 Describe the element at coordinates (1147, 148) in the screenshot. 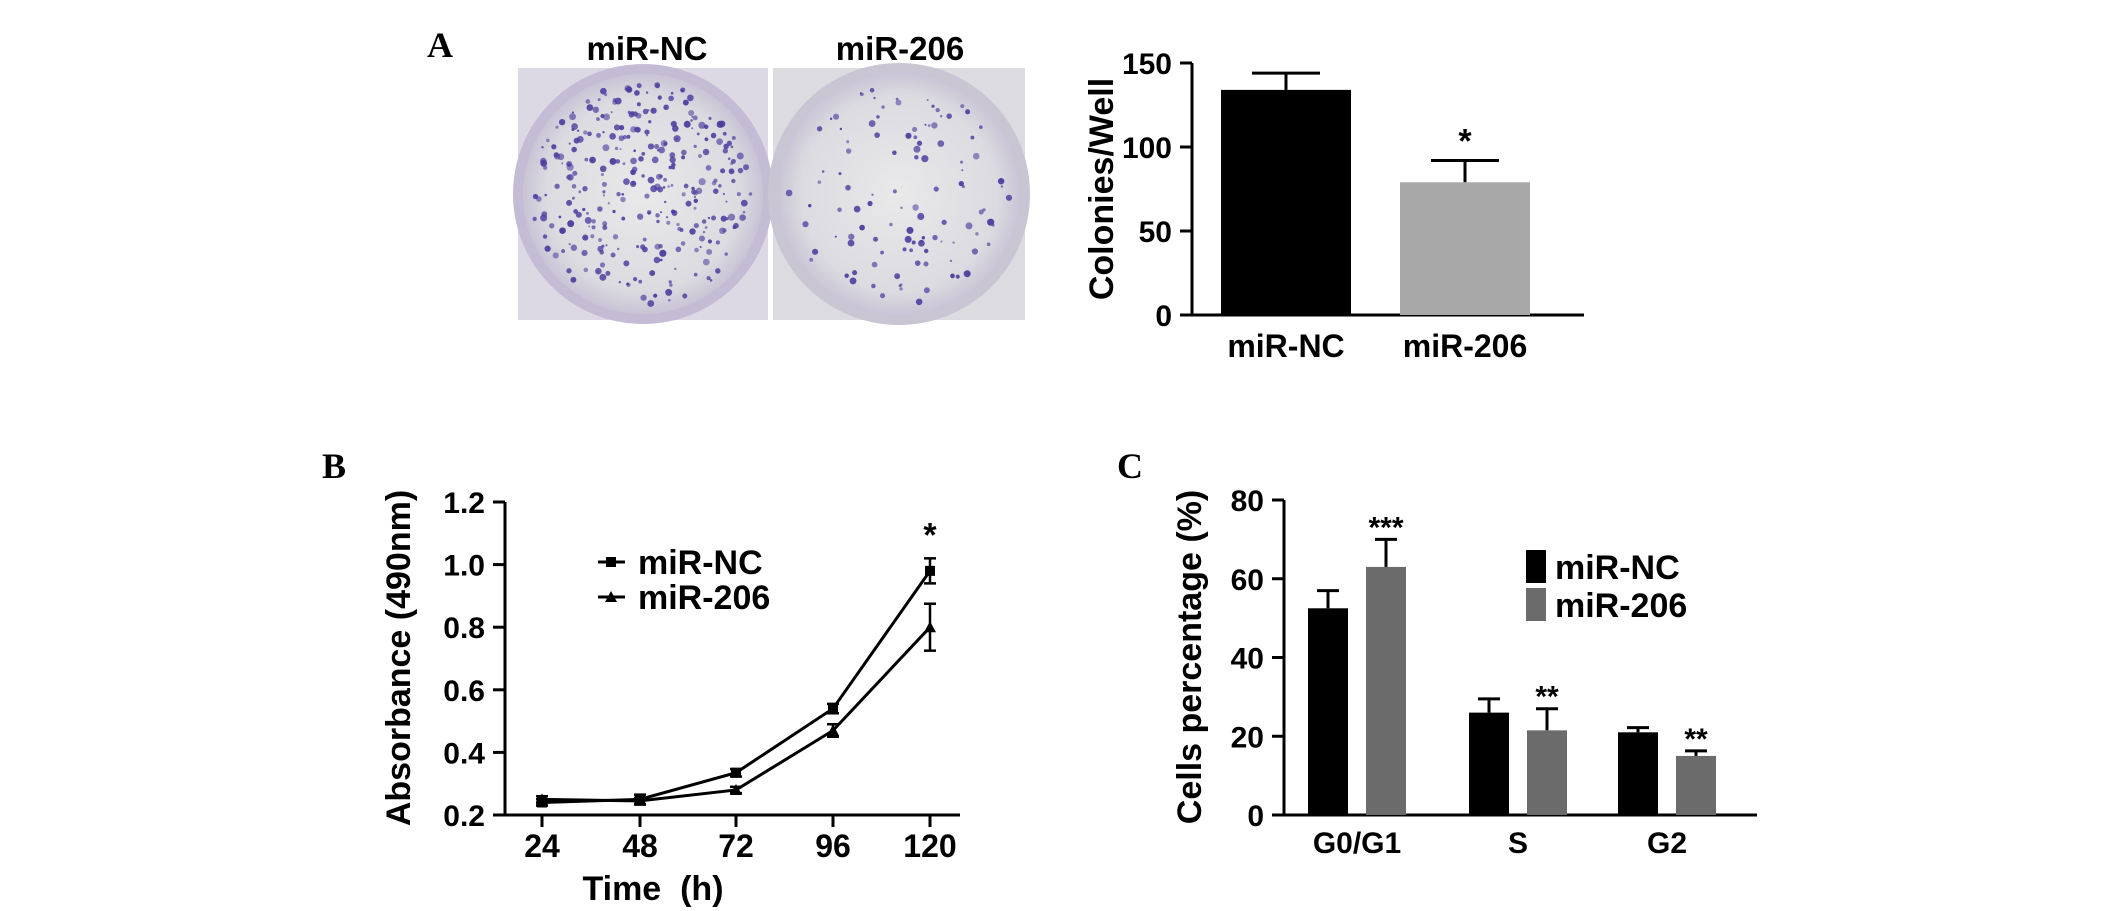

I see `y-tick-label: 100` at that location.